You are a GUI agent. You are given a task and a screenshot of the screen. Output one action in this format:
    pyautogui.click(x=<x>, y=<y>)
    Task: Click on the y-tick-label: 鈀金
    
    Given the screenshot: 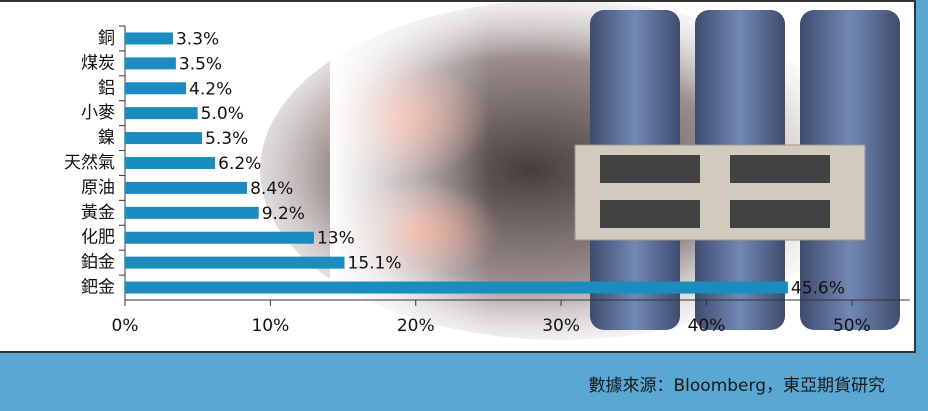 What is the action you would take?
    pyautogui.click(x=98, y=288)
    